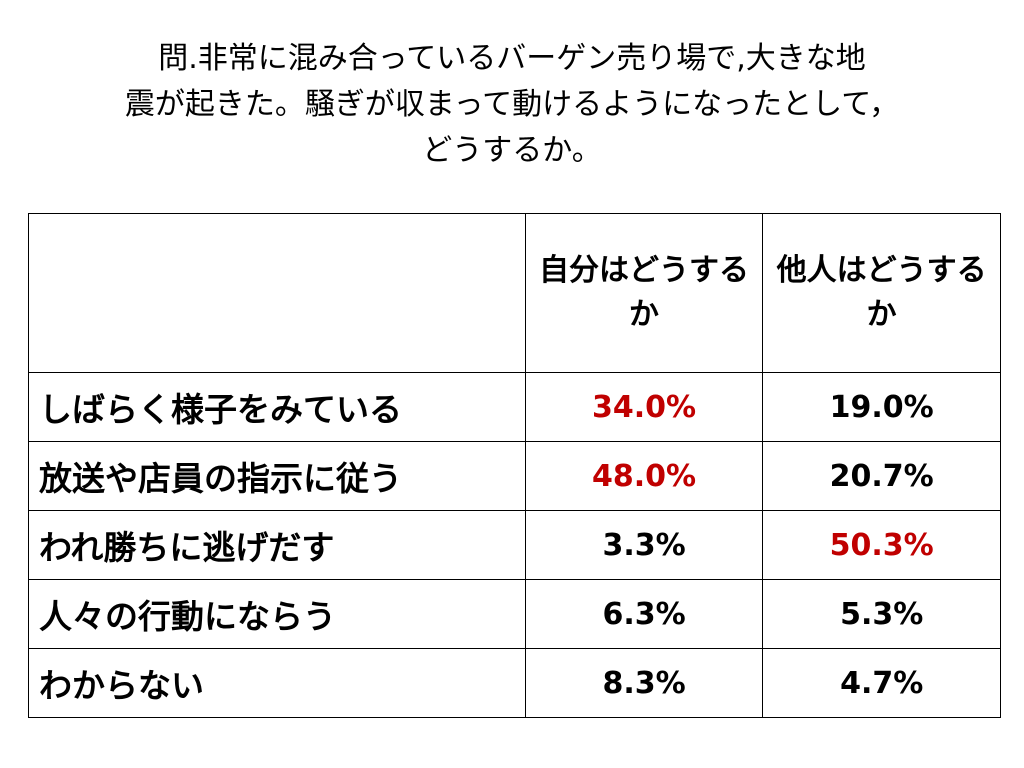 This screenshot has width=1024, height=768. I want to click on value-cell: 50.3%, so click(881, 545).